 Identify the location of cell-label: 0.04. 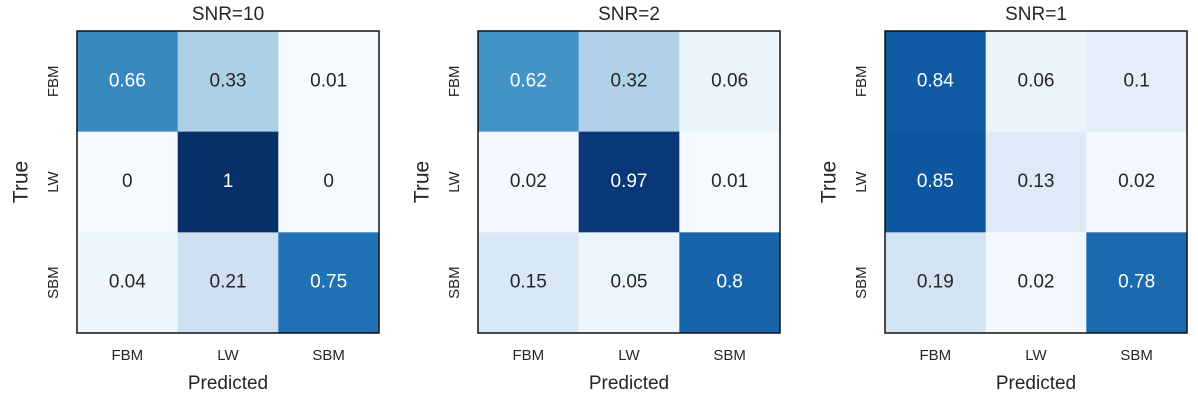
(127, 282).